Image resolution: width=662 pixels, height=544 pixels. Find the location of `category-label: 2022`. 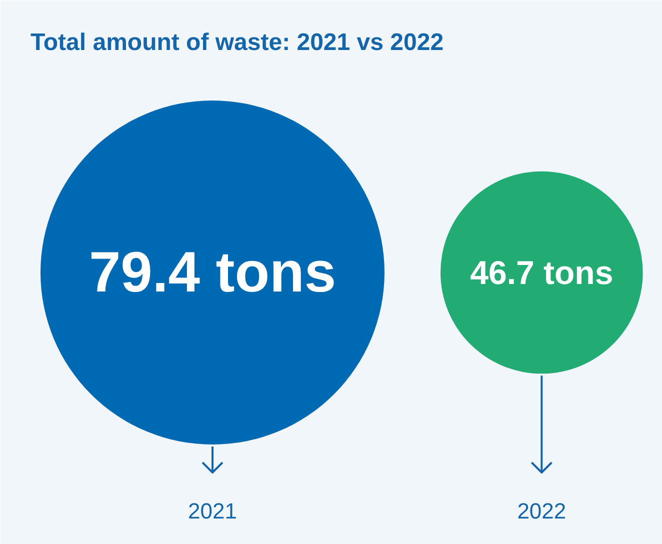

category-label: 2022 is located at coordinates (541, 511).